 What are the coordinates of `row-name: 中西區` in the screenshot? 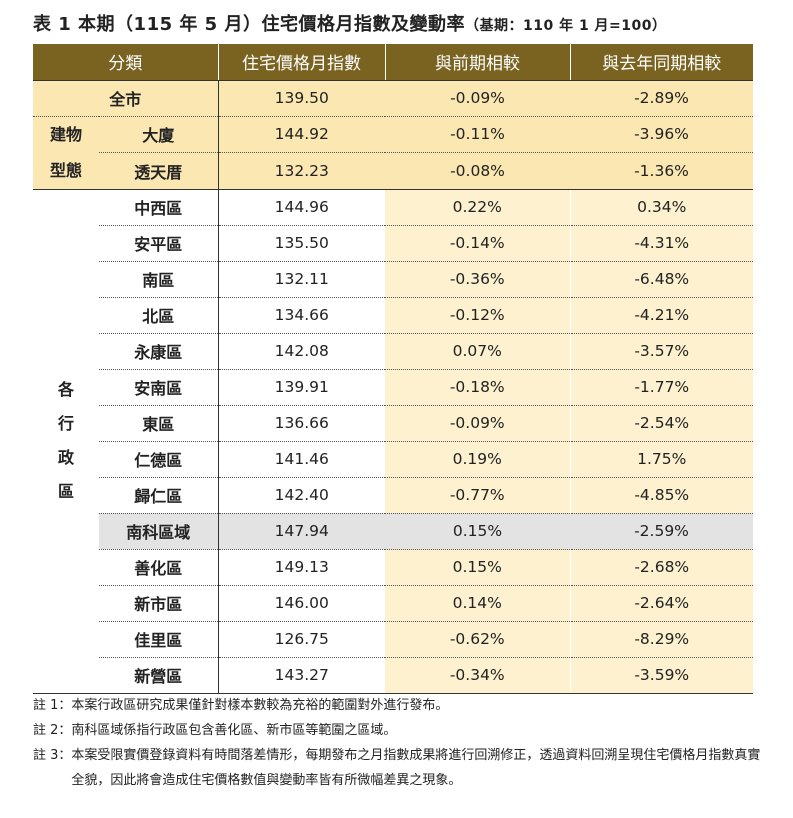 It's located at (158, 207).